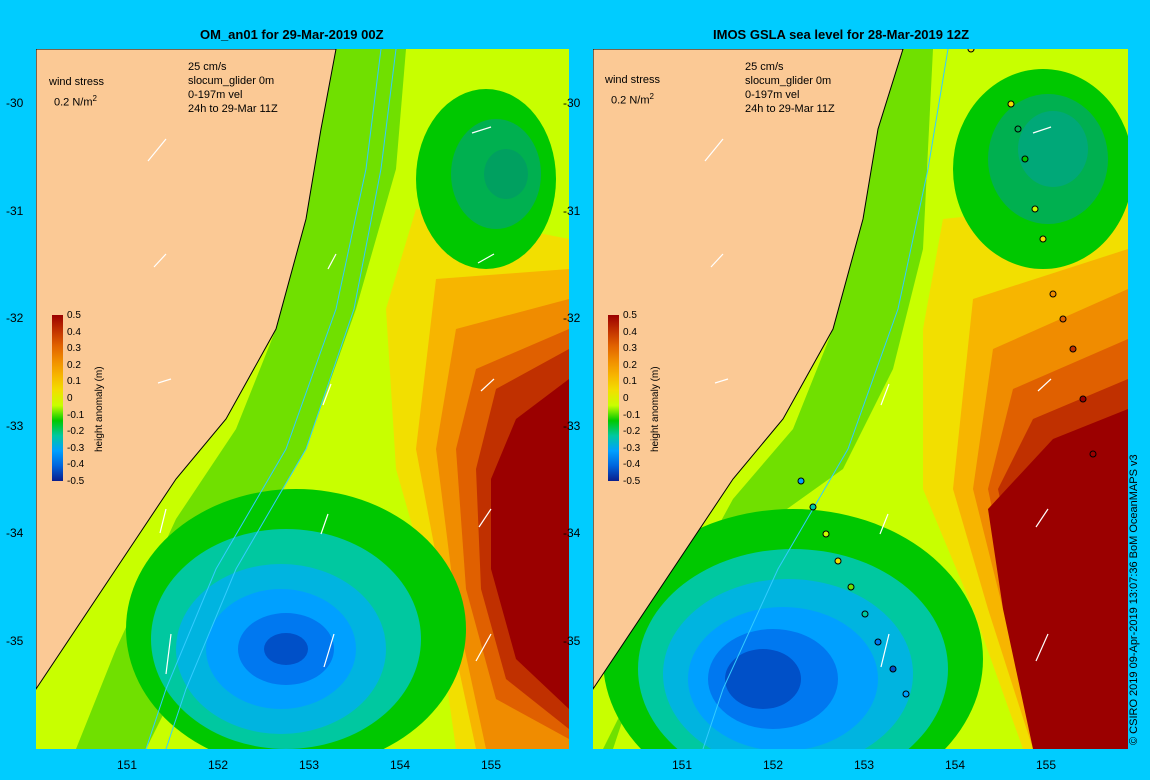  What do you see at coordinates (841, 34) in the screenshot?
I see `panel-right-title: IMOS GSLA sea level for 28-Mar-2019 12Z` at bounding box center [841, 34].